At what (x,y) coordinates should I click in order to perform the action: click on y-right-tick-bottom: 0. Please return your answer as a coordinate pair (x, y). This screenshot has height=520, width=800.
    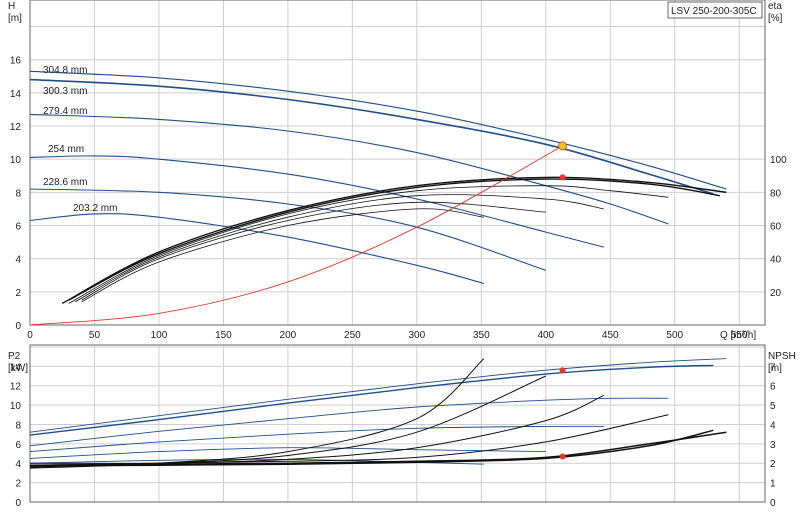
    Looking at the image, I should click on (773, 503).